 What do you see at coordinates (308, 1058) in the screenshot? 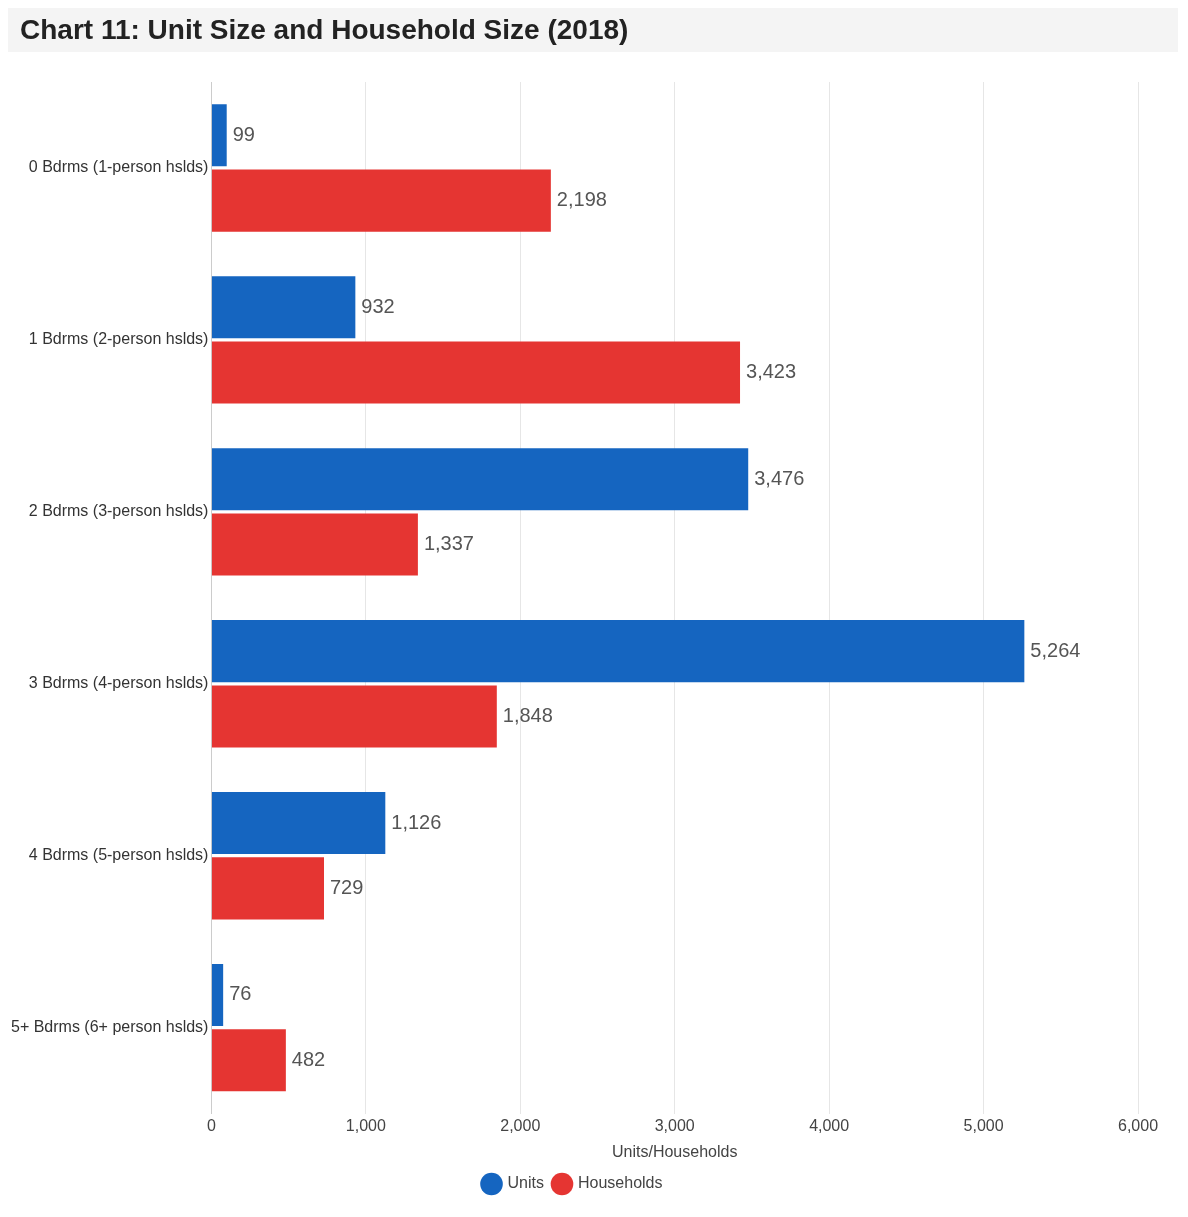
I see `data-label: 482` at bounding box center [308, 1058].